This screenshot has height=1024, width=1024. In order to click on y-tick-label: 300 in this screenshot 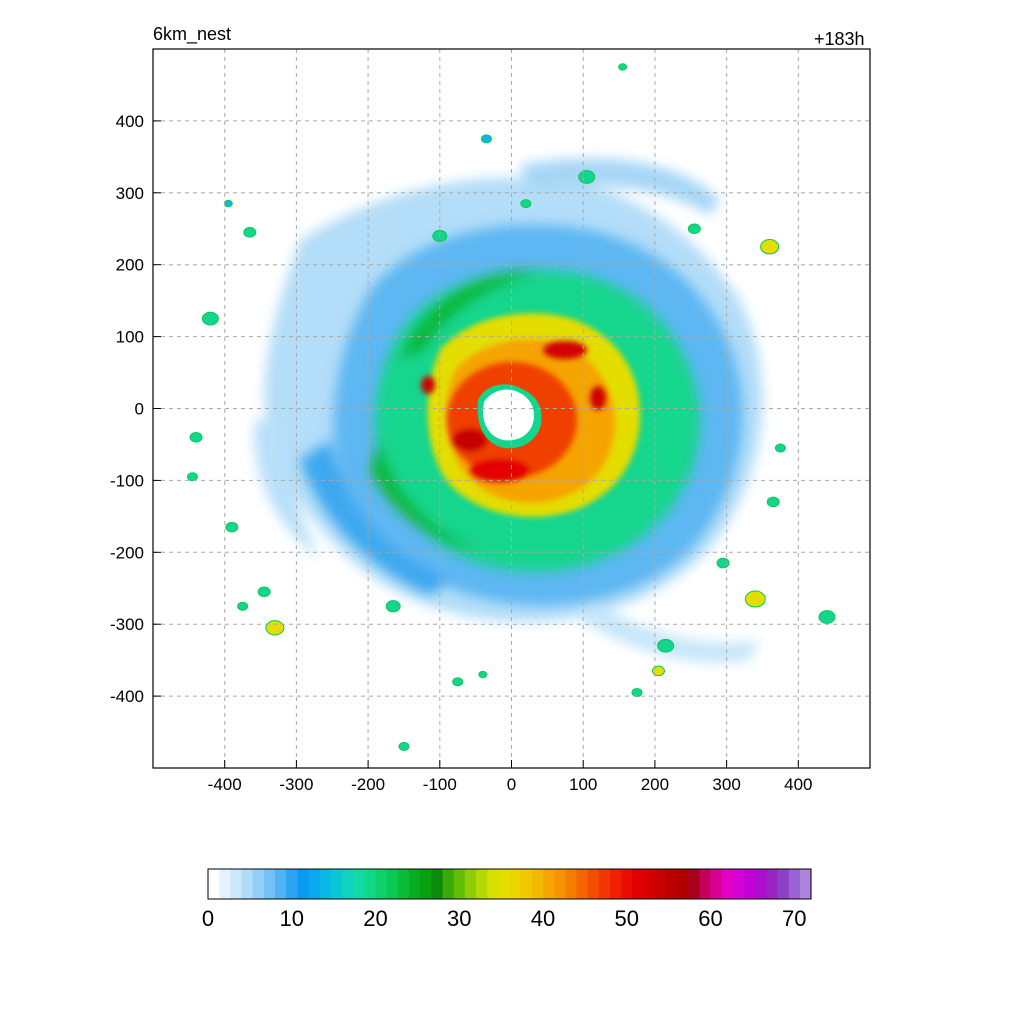, I will do `click(130, 193)`.